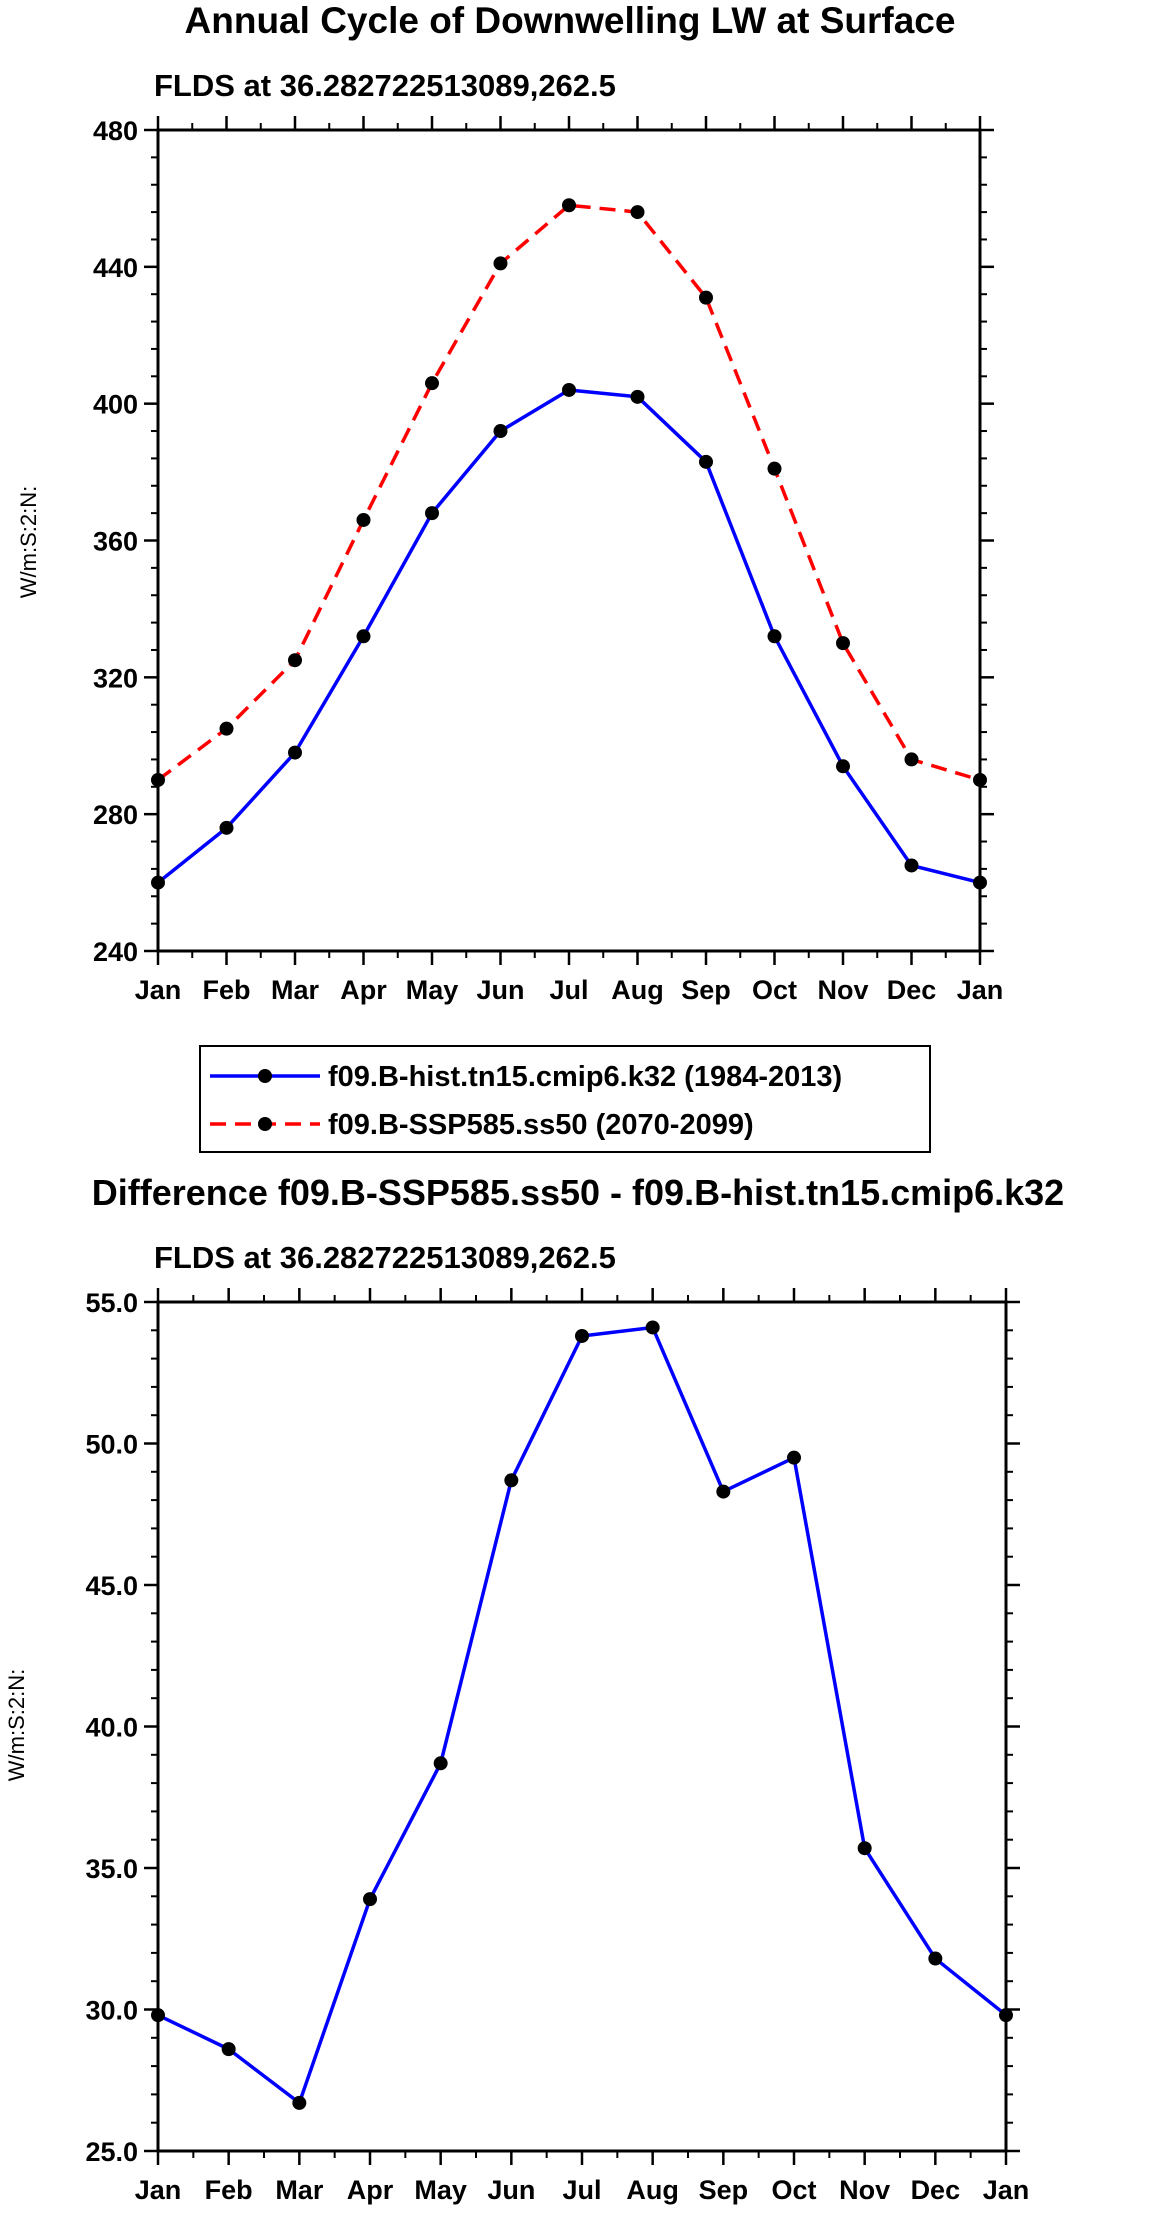 The image size is (1161, 2227). Describe the element at coordinates (581, 2190) in the screenshot. I see `chart2-xtick-label: Jul` at that location.